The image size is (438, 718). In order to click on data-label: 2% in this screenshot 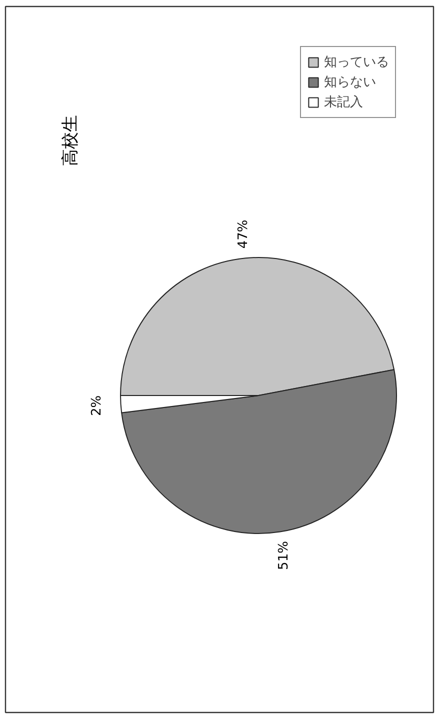, I will do `click(96, 405)`.